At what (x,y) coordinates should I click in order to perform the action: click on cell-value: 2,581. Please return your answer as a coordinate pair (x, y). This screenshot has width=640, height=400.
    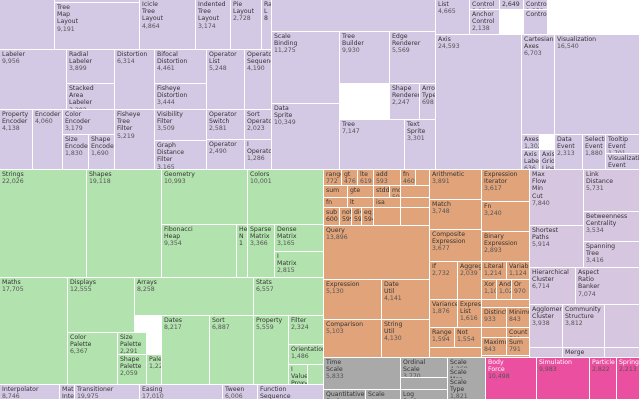
    Looking at the image, I should click on (218, 129).